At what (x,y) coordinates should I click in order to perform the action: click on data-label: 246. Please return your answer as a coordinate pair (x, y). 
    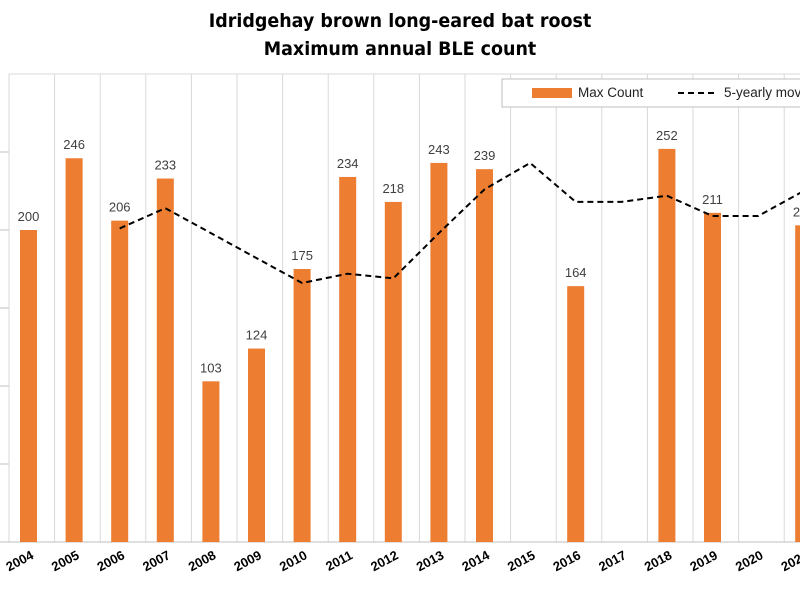
    Looking at the image, I should click on (74, 144).